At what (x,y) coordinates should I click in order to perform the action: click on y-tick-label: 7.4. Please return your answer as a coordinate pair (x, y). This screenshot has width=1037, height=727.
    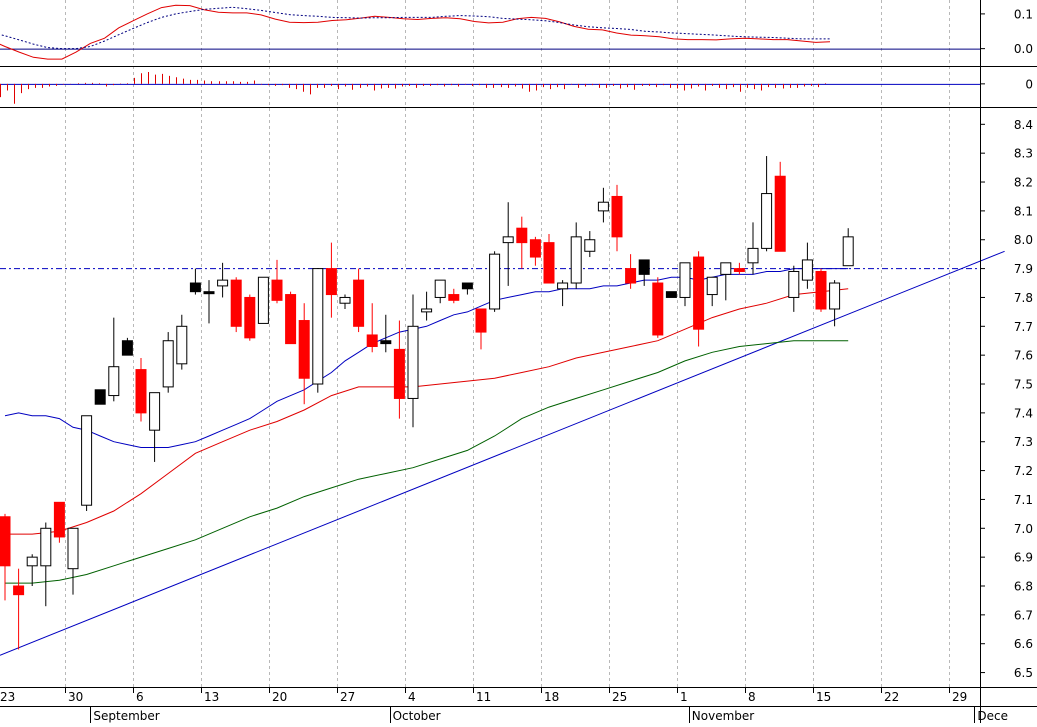
    Looking at the image, I should click on (1023, 413).